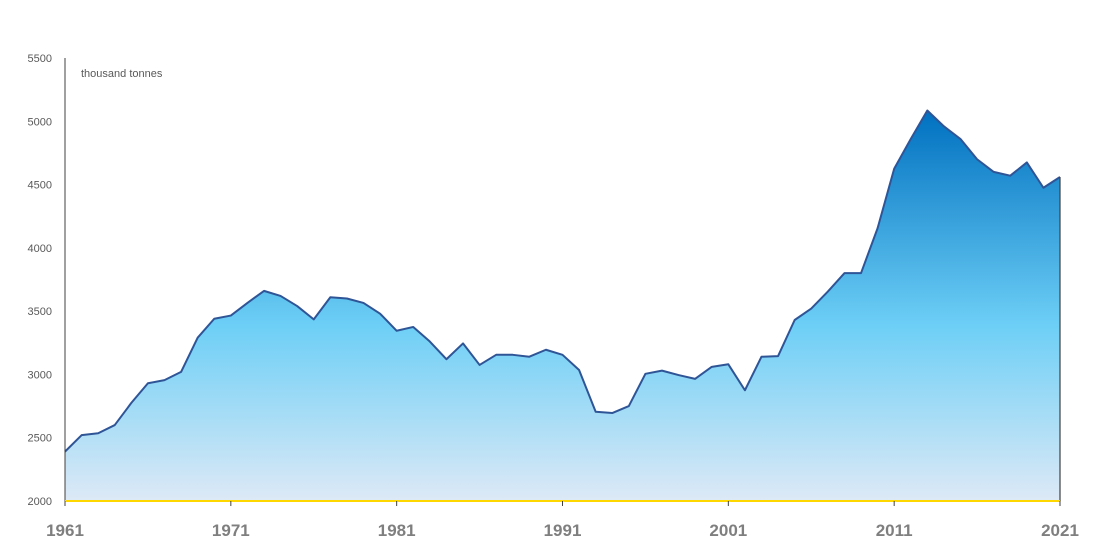  What do you see at coordinates (40, 59) in the screenshot?
I see `y-tick-label: 5500` at bounding box center [40, 59].